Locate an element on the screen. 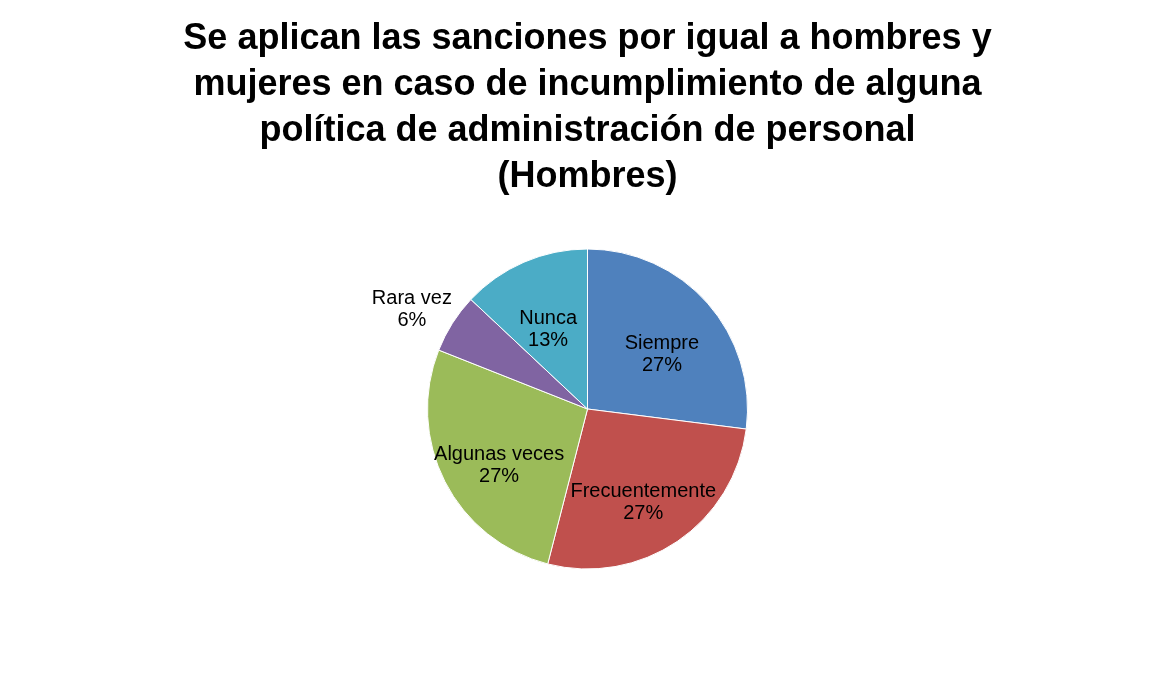  slice-label: Siempre is located at coordinates (662, 342).